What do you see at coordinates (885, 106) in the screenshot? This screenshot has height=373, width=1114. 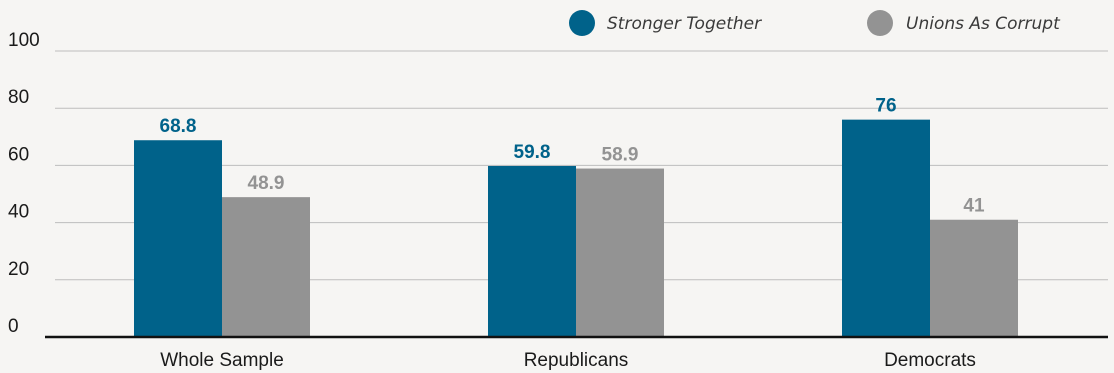 I see `bar-value-label: 76` at bounding box center [885, 106].